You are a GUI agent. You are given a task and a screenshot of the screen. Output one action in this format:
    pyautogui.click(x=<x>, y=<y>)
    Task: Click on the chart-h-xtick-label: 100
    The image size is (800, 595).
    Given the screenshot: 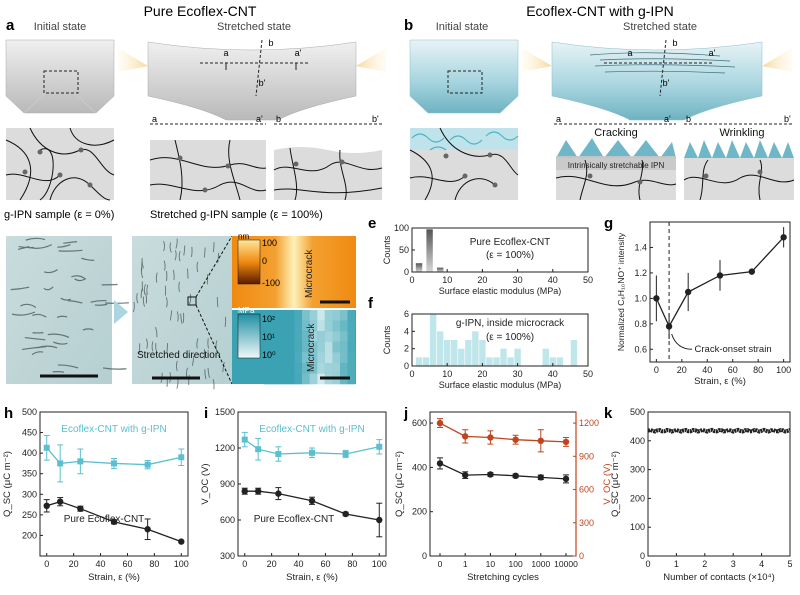 What is the action you would take?
    pyautogui.click(x=181, y=564)
    